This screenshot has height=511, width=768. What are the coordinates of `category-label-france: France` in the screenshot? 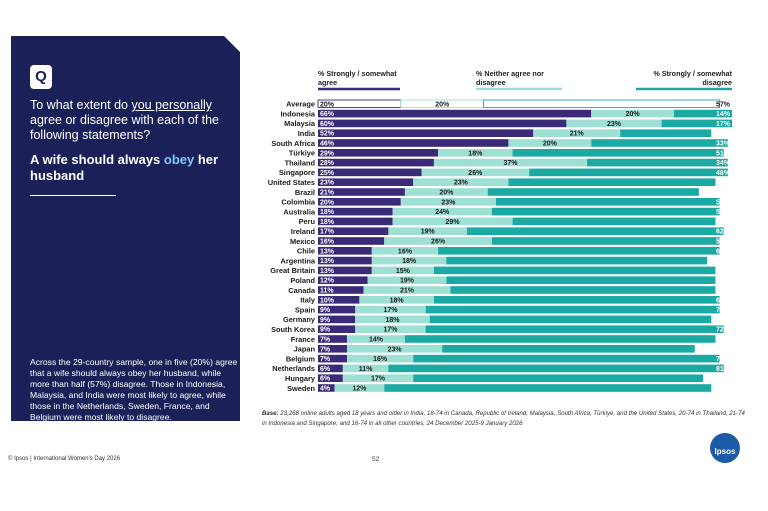 It's located at (303, 339).